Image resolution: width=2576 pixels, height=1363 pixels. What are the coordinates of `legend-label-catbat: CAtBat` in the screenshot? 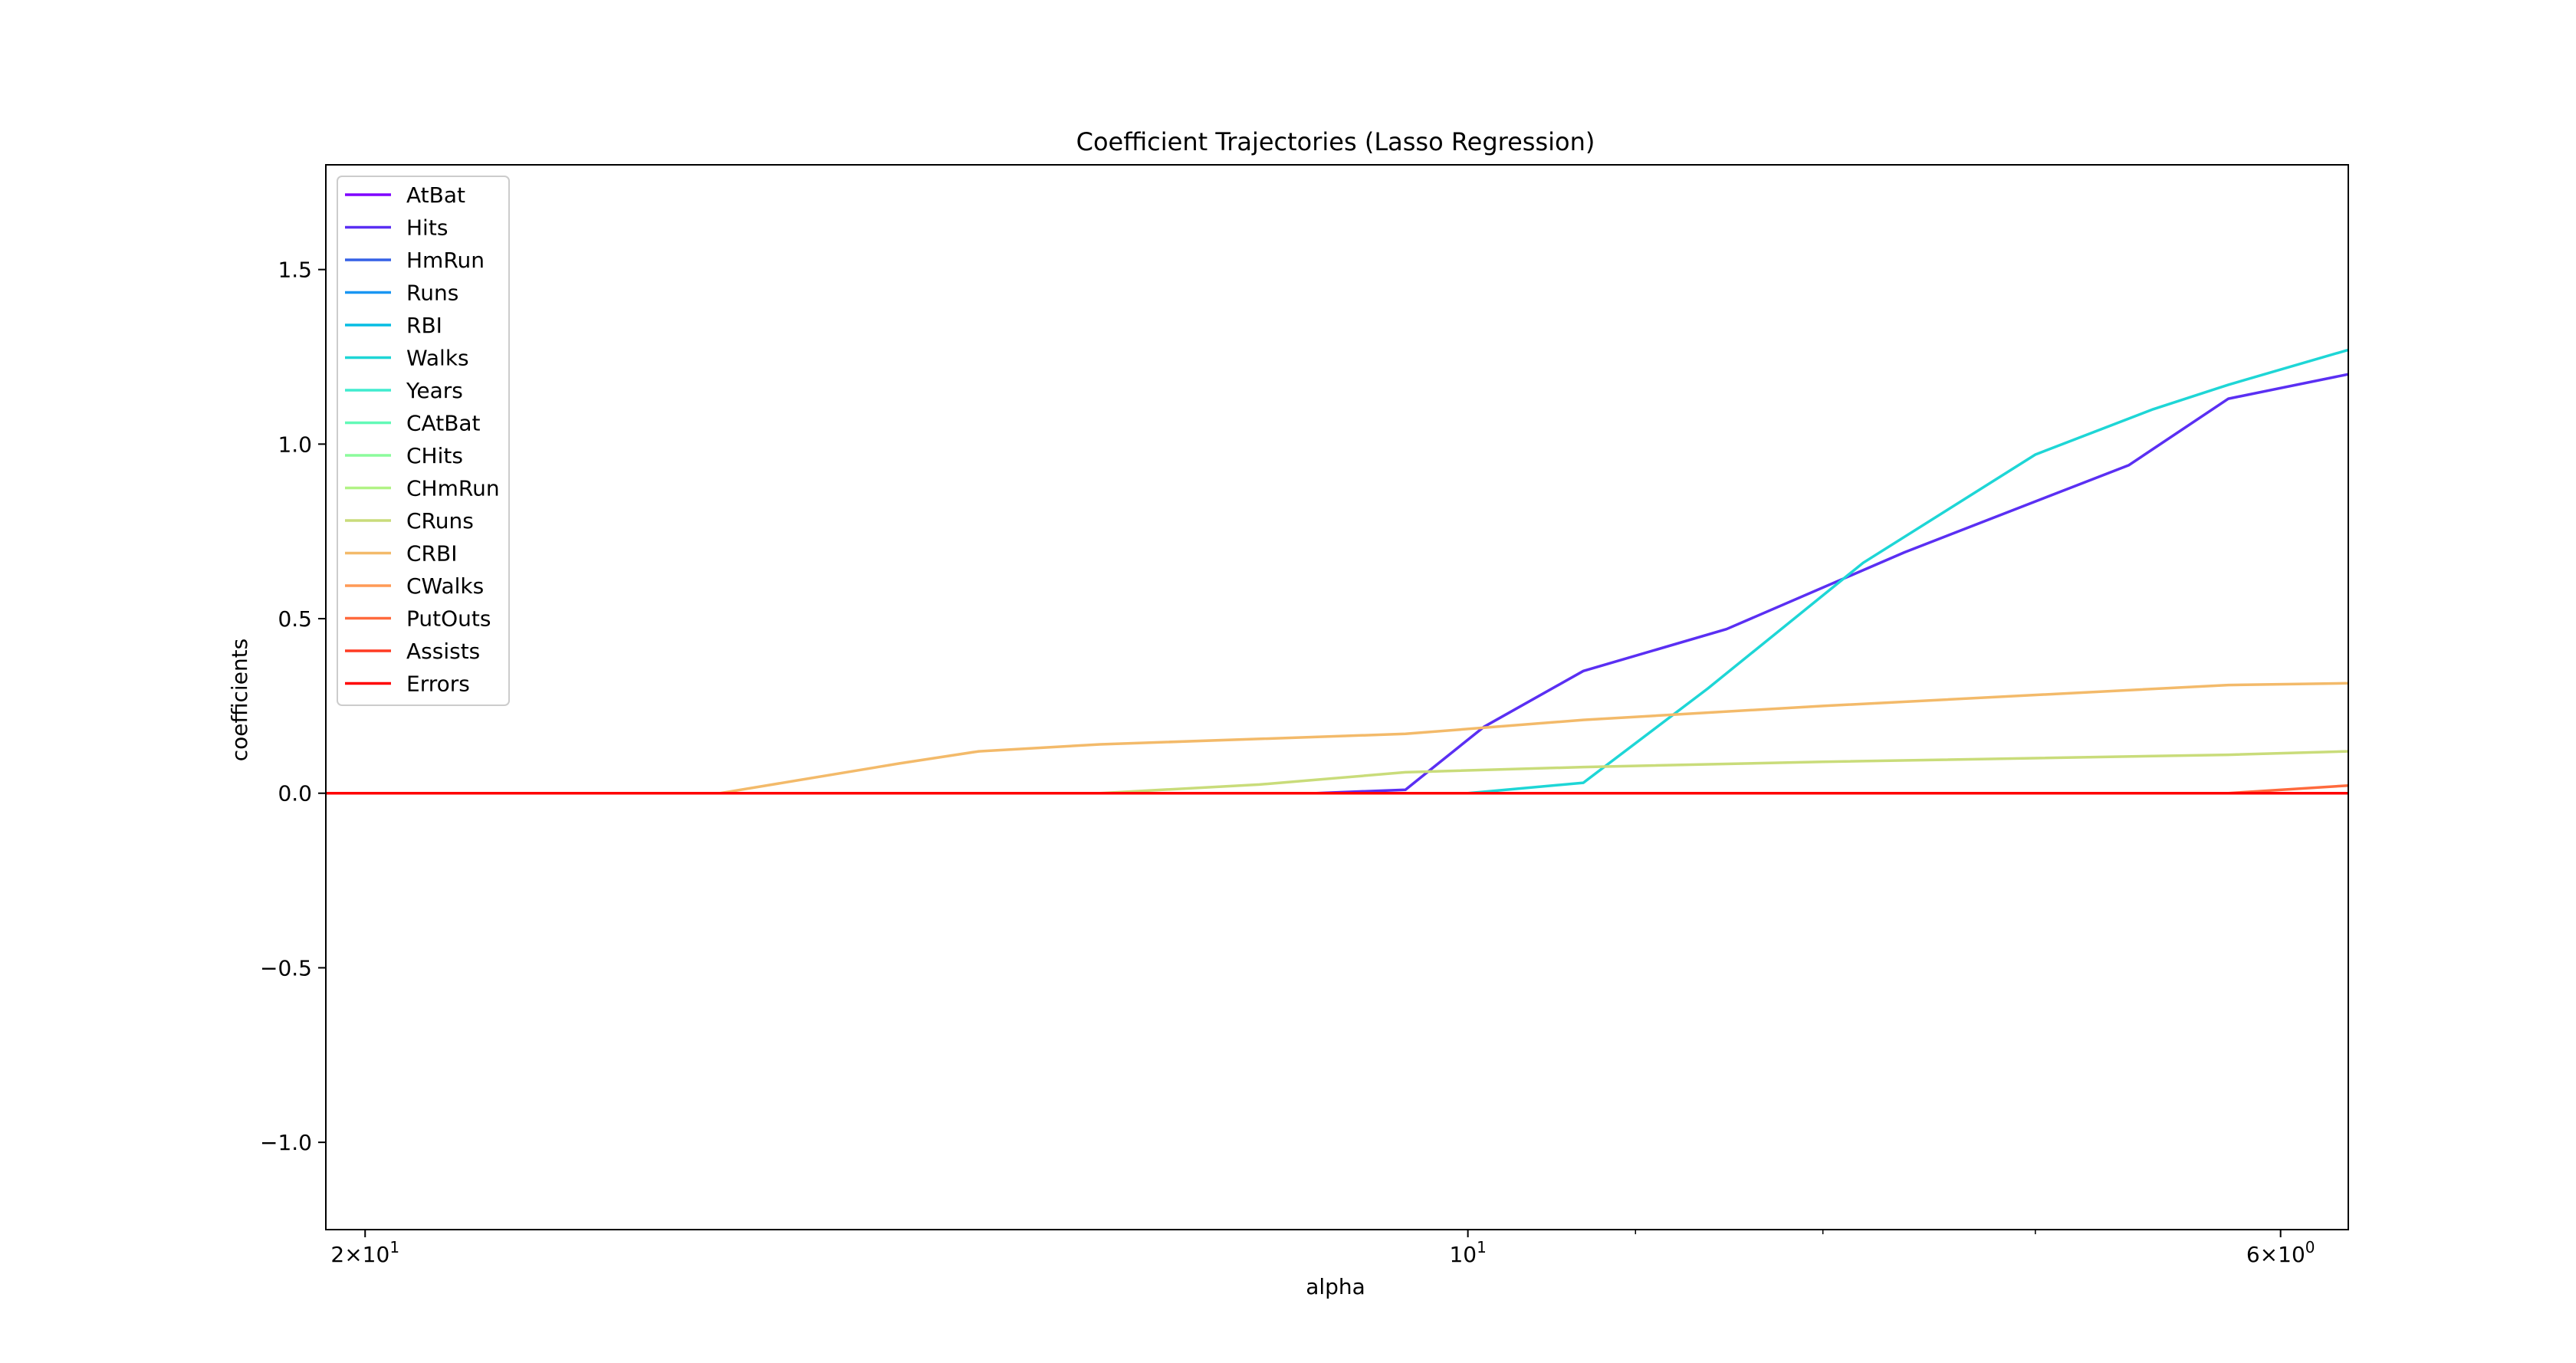 It's located at (444, 423).